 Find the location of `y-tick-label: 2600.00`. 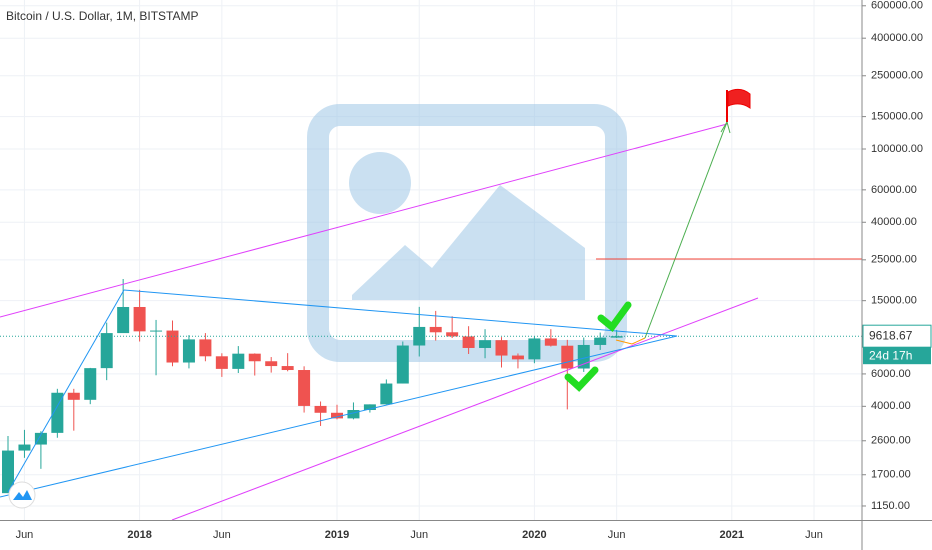

y-tick-label: 2600.00 is located at coordinates (891, 441).